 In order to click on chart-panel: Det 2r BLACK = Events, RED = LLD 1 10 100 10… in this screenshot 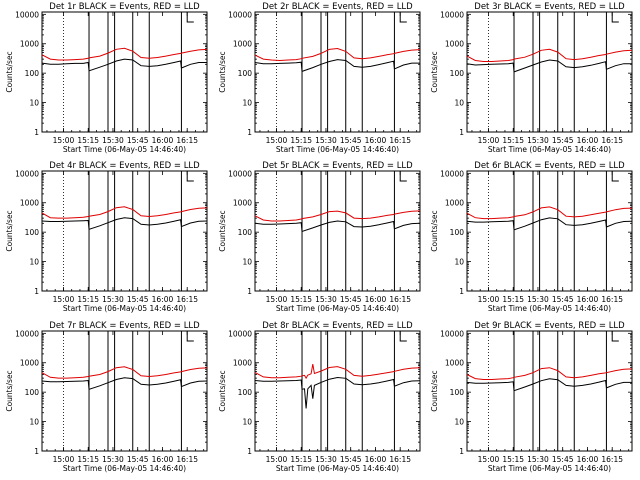, I will do `click(319, 78)`.